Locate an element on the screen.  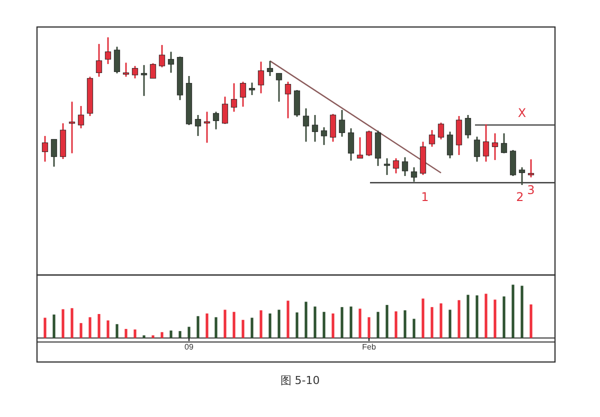
annotation: 3 is located at coordinates (531, 190).